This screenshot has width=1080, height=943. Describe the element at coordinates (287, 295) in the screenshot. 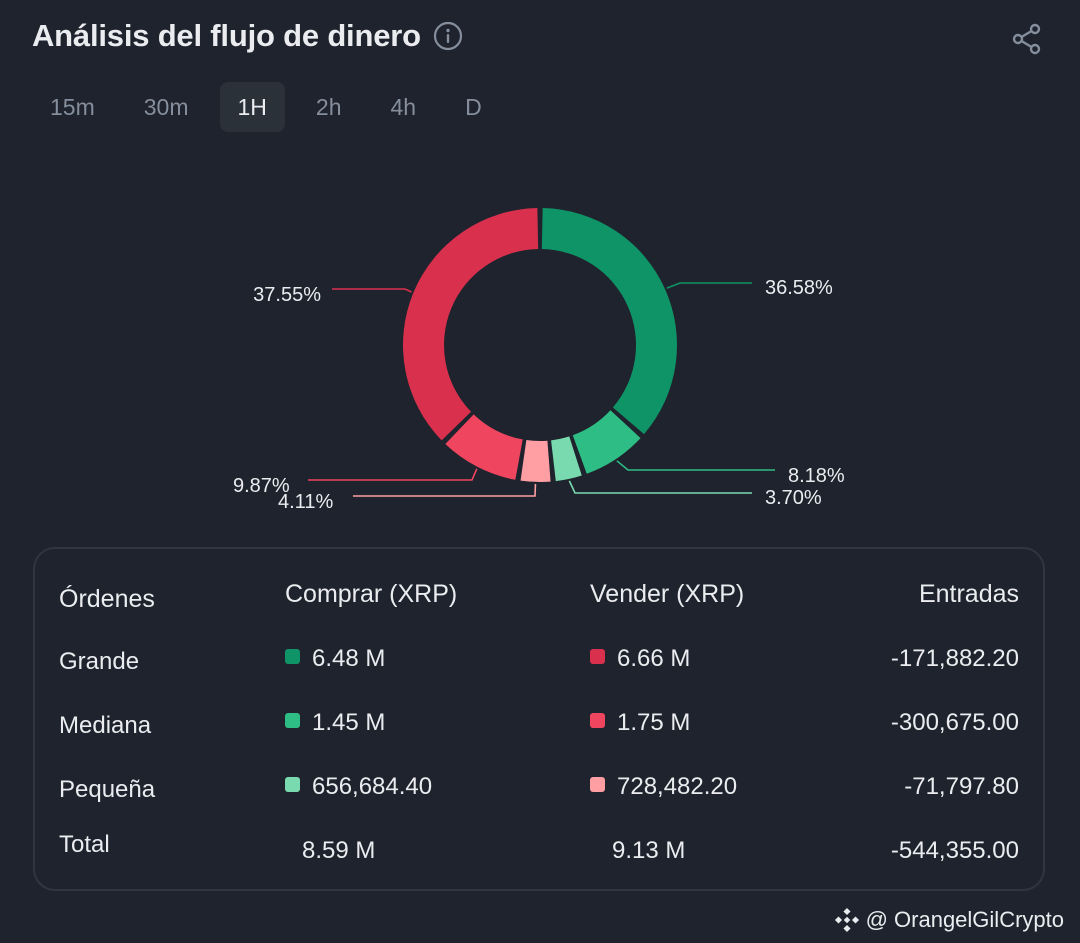

I see `slice-label: 37.55%` at that location.